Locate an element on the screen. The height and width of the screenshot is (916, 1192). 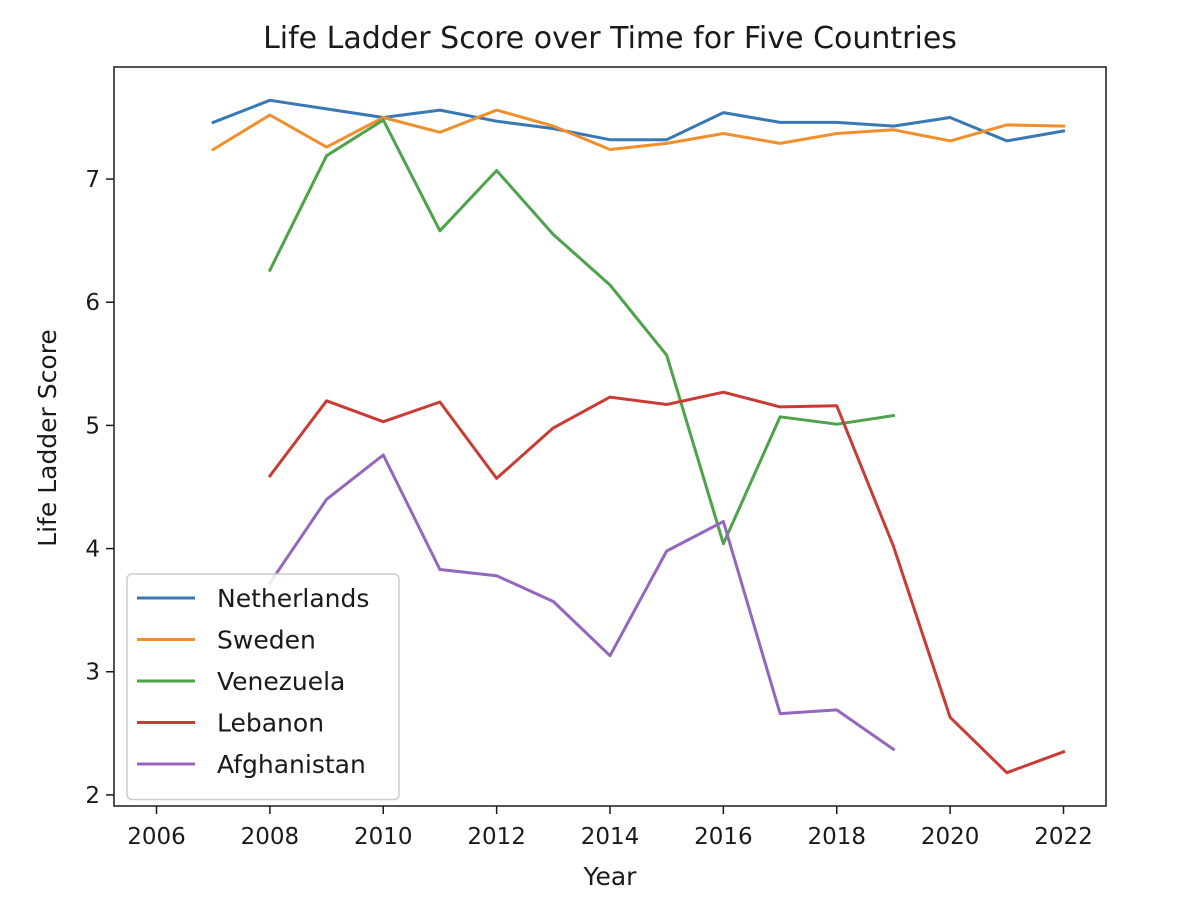
legend-label-afghanistan: Afghanistan is located at coordinates (291, 764).